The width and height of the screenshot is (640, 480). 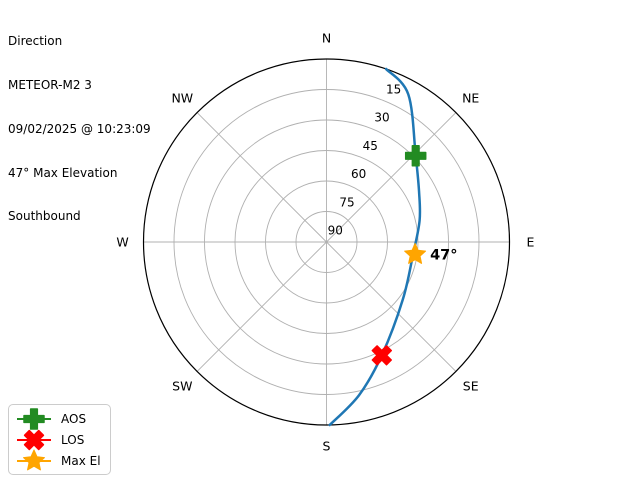 What do you see at coordinates (393, 90) in the screenshot?
I see `elevation-tick-label-15: 15` at bounding box center [393, 90].